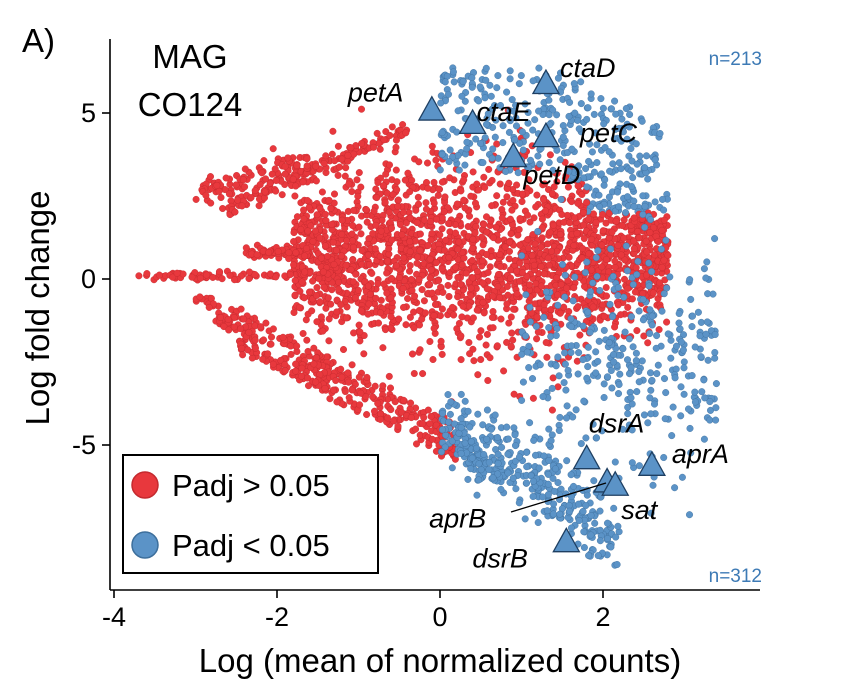 This screenshot has height=696, width=846. What do you see at coordinates (566, 539) in the screenshot?
I see `gene-marker-dsrB` at bounding box center [566, 539].